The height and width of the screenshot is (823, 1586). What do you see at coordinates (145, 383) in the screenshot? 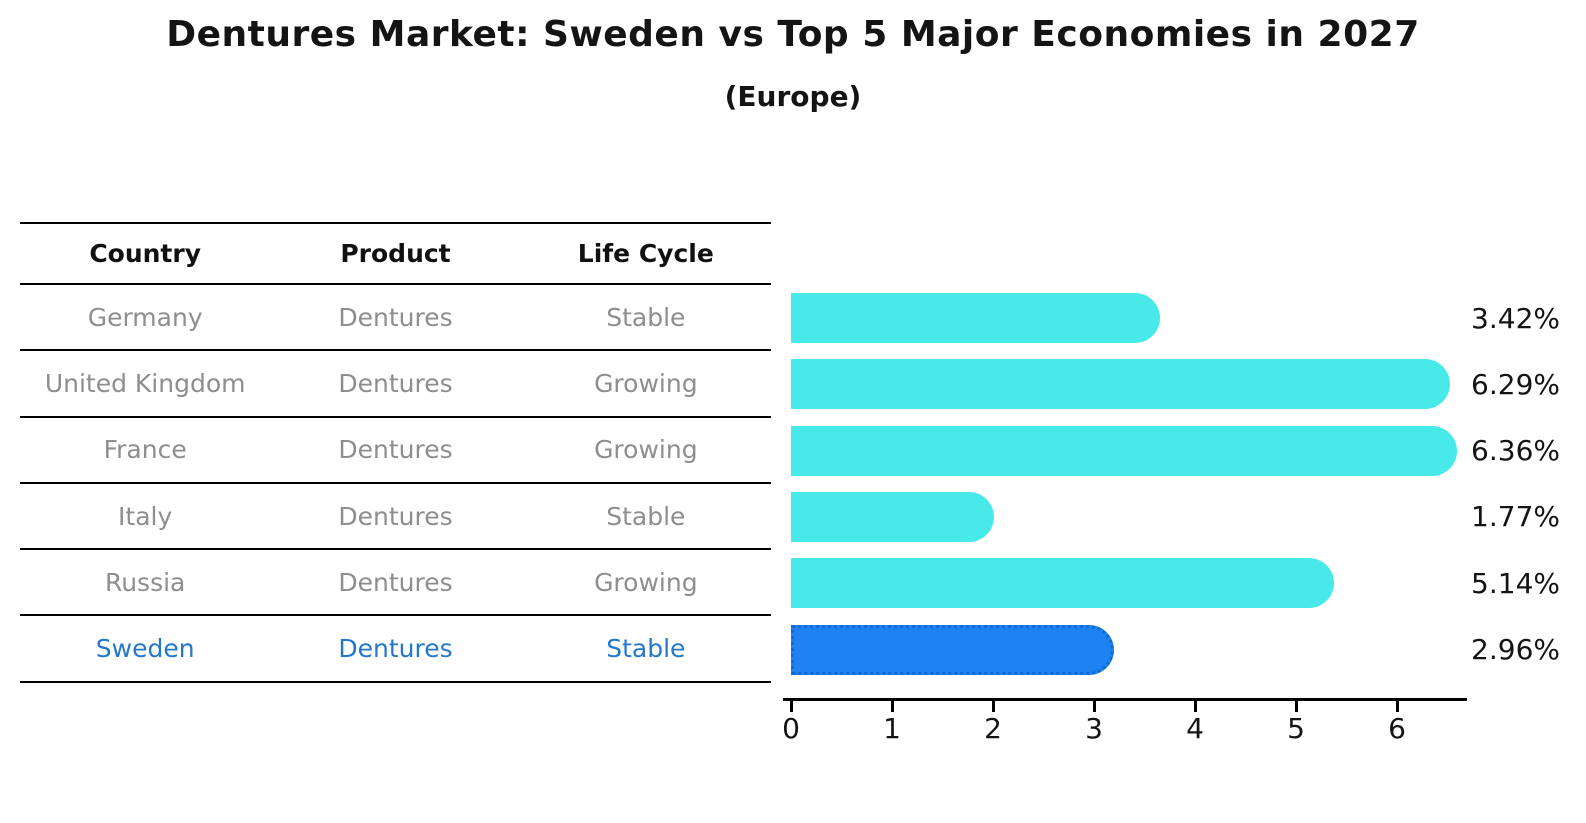
I see `country-cell: United Kingdom` at bounding box center [145, 383].